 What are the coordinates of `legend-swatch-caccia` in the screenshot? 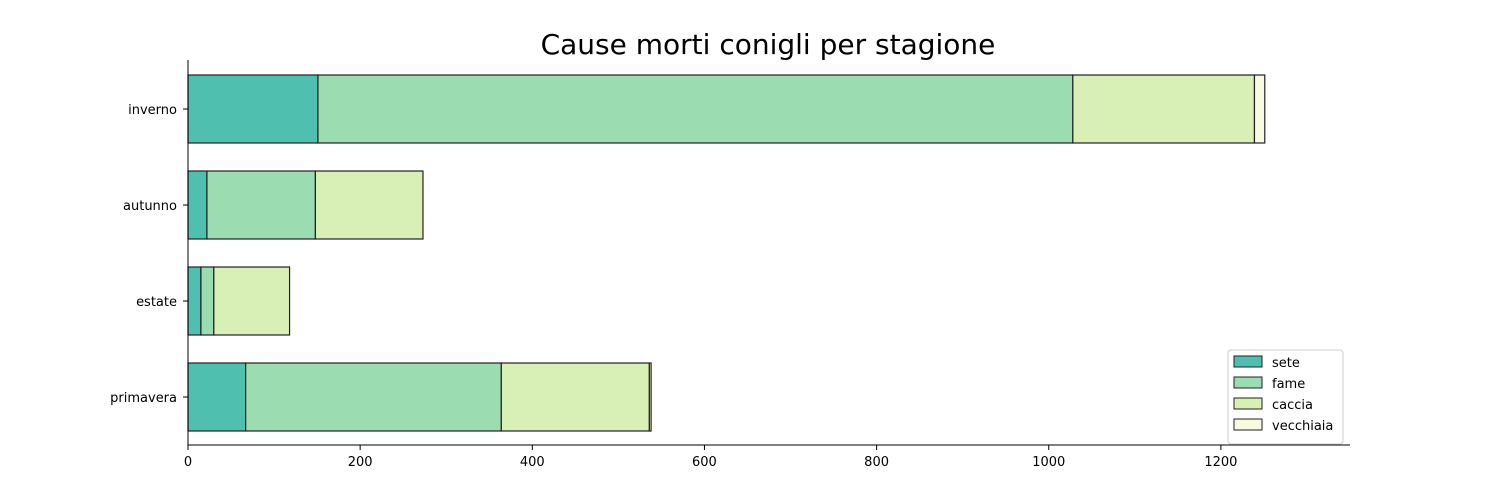 It's located at (1248, 403).